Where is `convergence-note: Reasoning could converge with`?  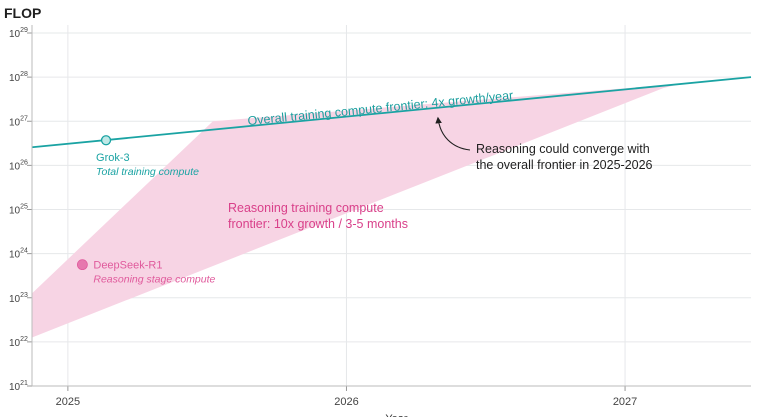 convergence-note: Reasoning could converge with is located at coordinates (563, 149).